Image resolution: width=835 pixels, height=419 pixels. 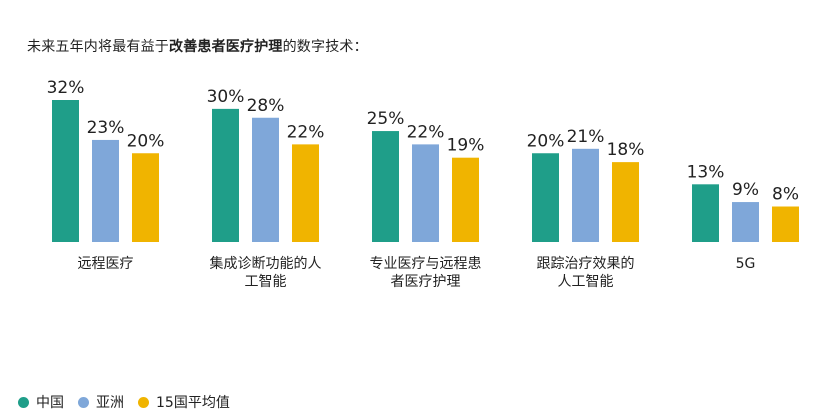 I want to click on legend-item-asia: 亚洲, so click(x=101, y=402).